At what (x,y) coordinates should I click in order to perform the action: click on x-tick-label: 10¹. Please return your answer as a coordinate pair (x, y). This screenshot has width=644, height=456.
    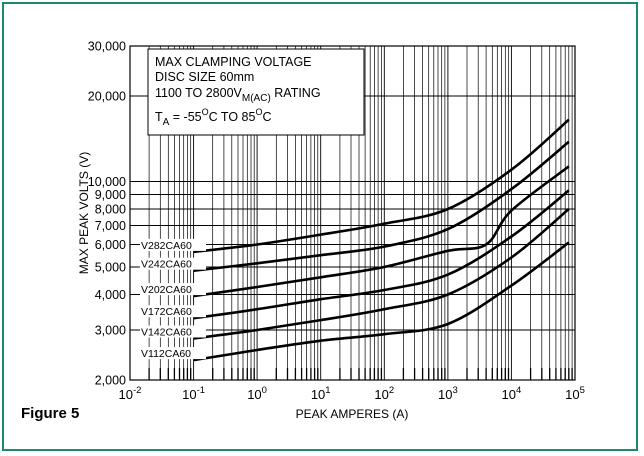
    Looking at the image, I should click on (321, 393).